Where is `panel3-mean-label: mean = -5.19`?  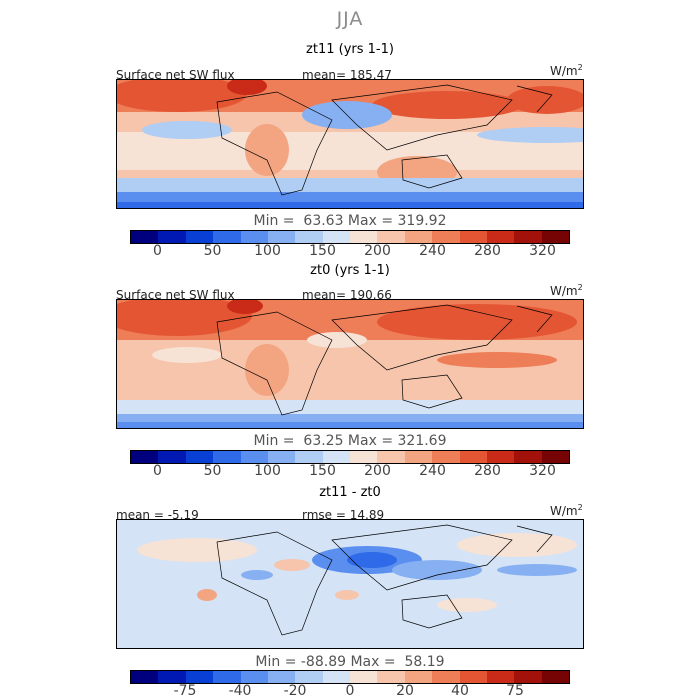
panel3-mean-label: mean = -5.19 is located at coordinates (157, 515).